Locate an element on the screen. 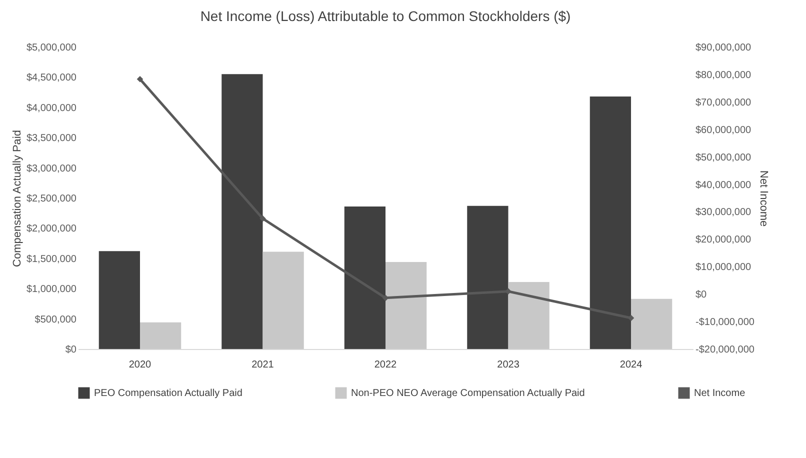 The image size is (806, 458). x-tick-label: 2024 is located at coordinates (631, 365).